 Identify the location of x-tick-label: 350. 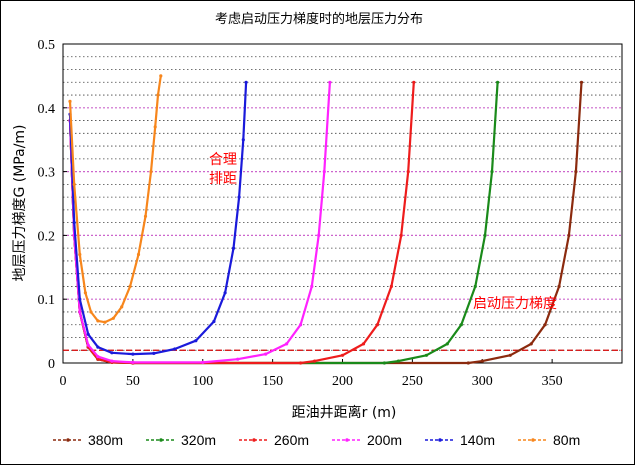
(552, 381).